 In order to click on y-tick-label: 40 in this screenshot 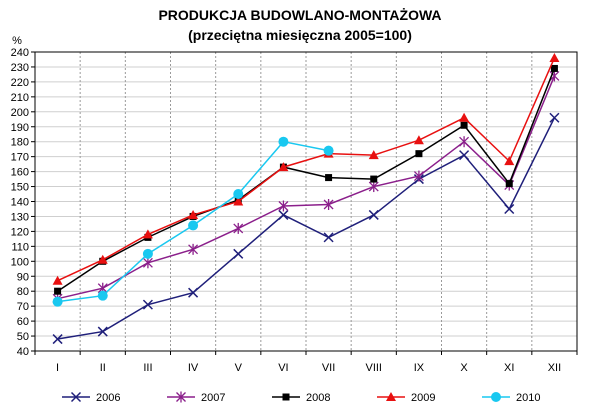, I will do `click(23, 352)`.